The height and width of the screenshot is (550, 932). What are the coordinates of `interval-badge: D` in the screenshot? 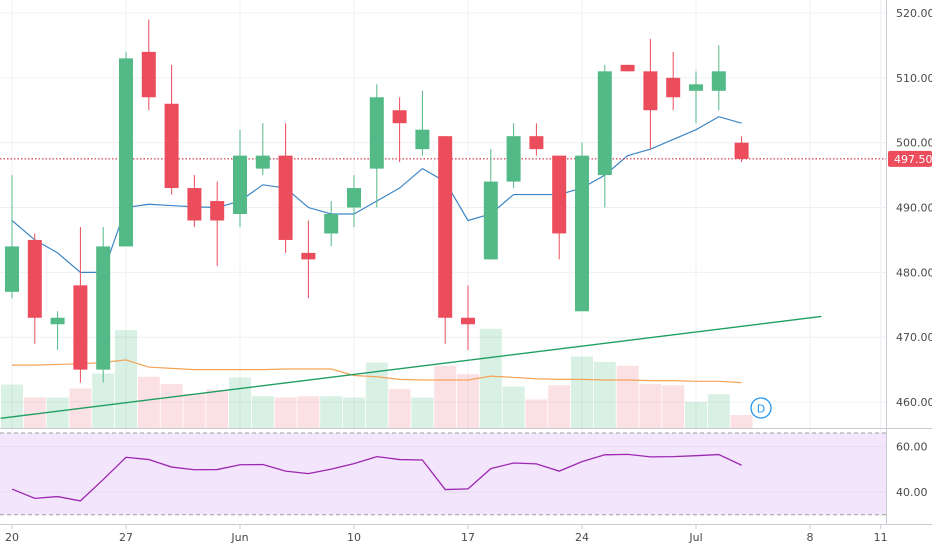 It's located at (761, 408).